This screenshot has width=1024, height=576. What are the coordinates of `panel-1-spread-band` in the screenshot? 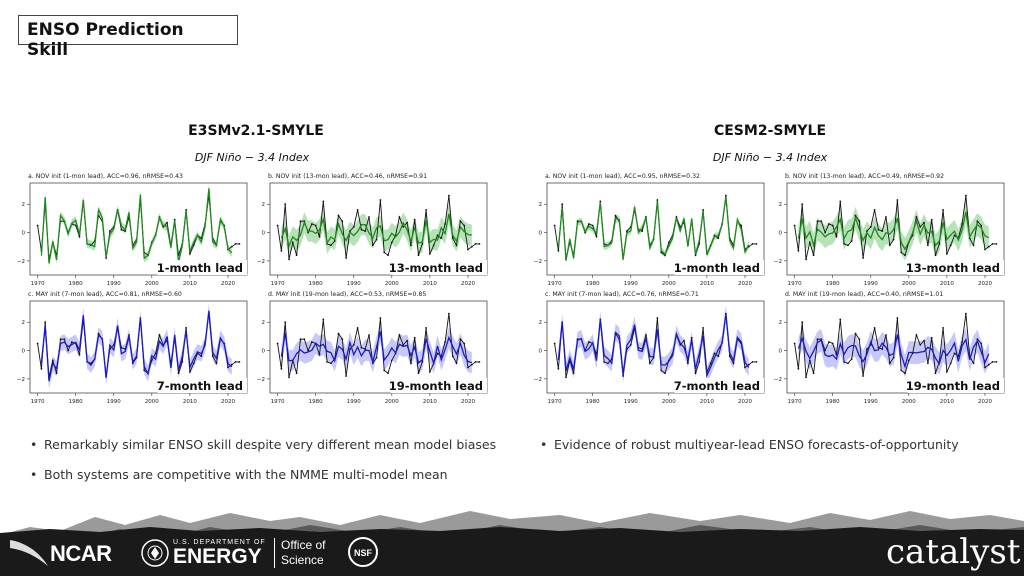 It's located at (376, 230).